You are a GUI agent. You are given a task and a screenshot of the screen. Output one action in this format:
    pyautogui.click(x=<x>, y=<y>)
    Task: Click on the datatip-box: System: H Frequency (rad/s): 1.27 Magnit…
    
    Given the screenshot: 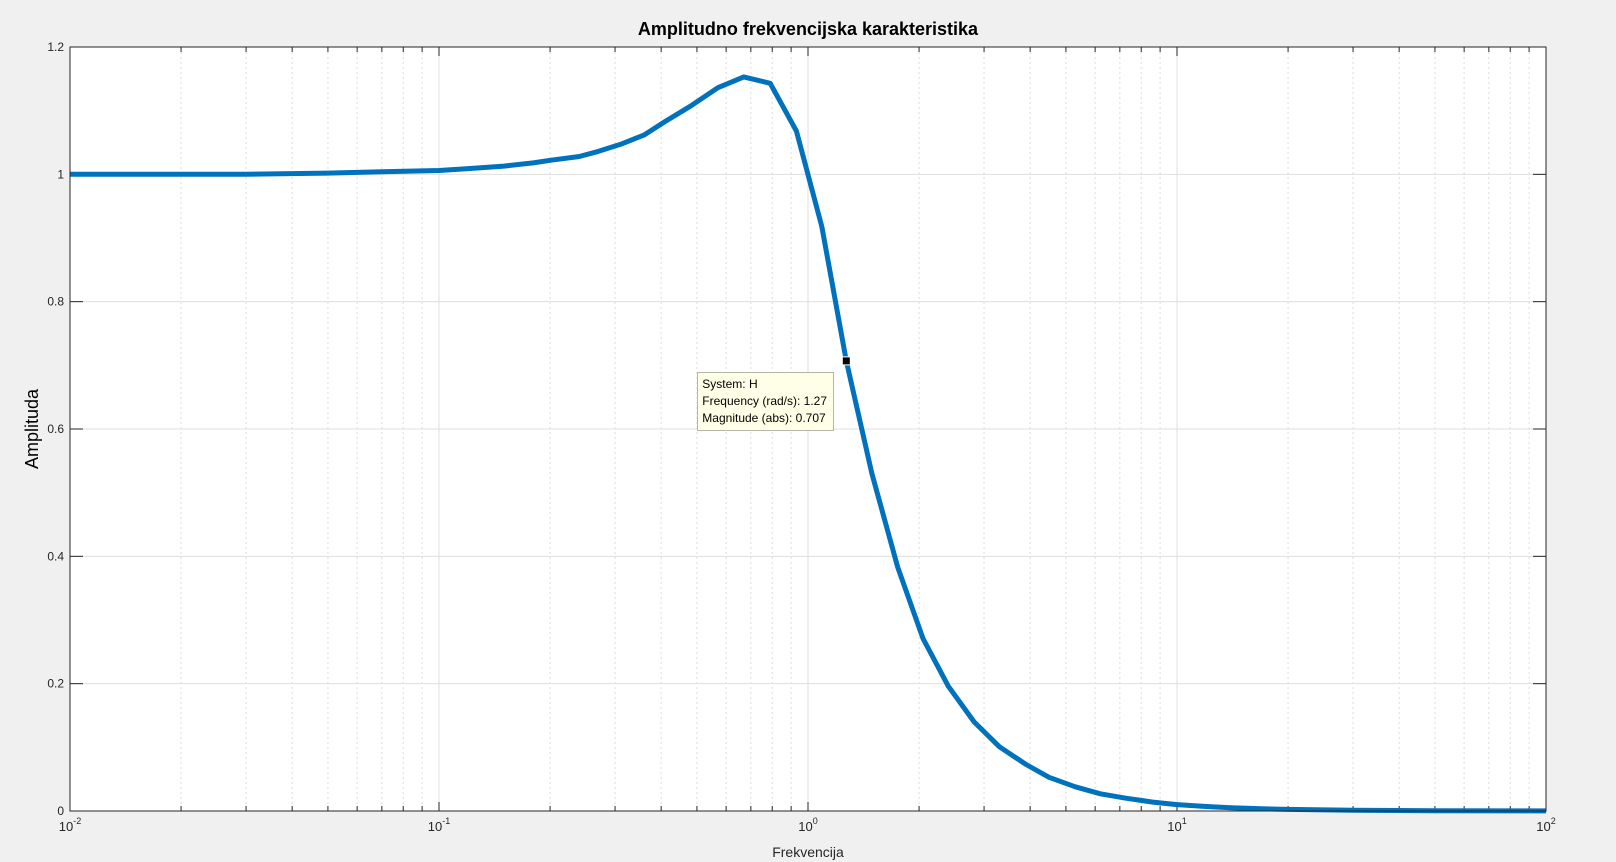 What is the action you would take?
    pyautogui.click(x=766, y=401)
    